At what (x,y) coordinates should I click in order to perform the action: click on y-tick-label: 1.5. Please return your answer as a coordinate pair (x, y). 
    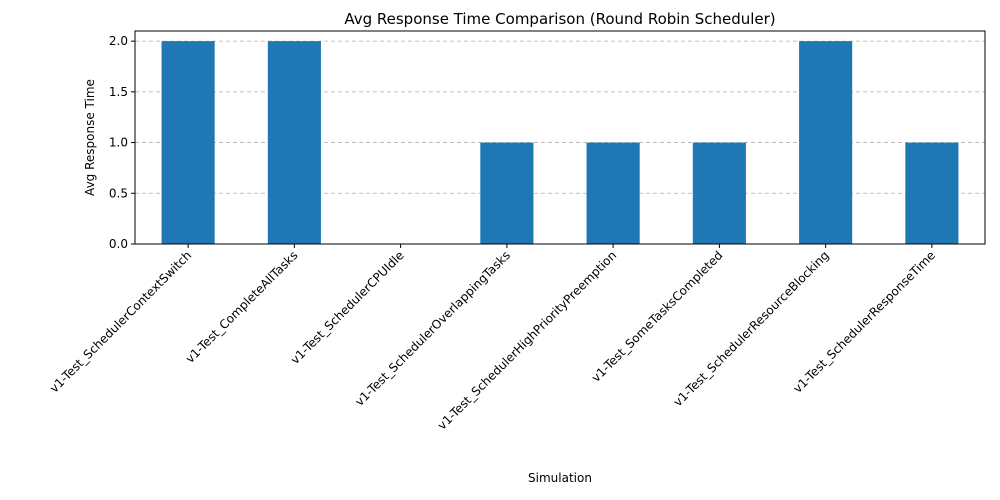
    Looking at the image, I should click on (118, 92).